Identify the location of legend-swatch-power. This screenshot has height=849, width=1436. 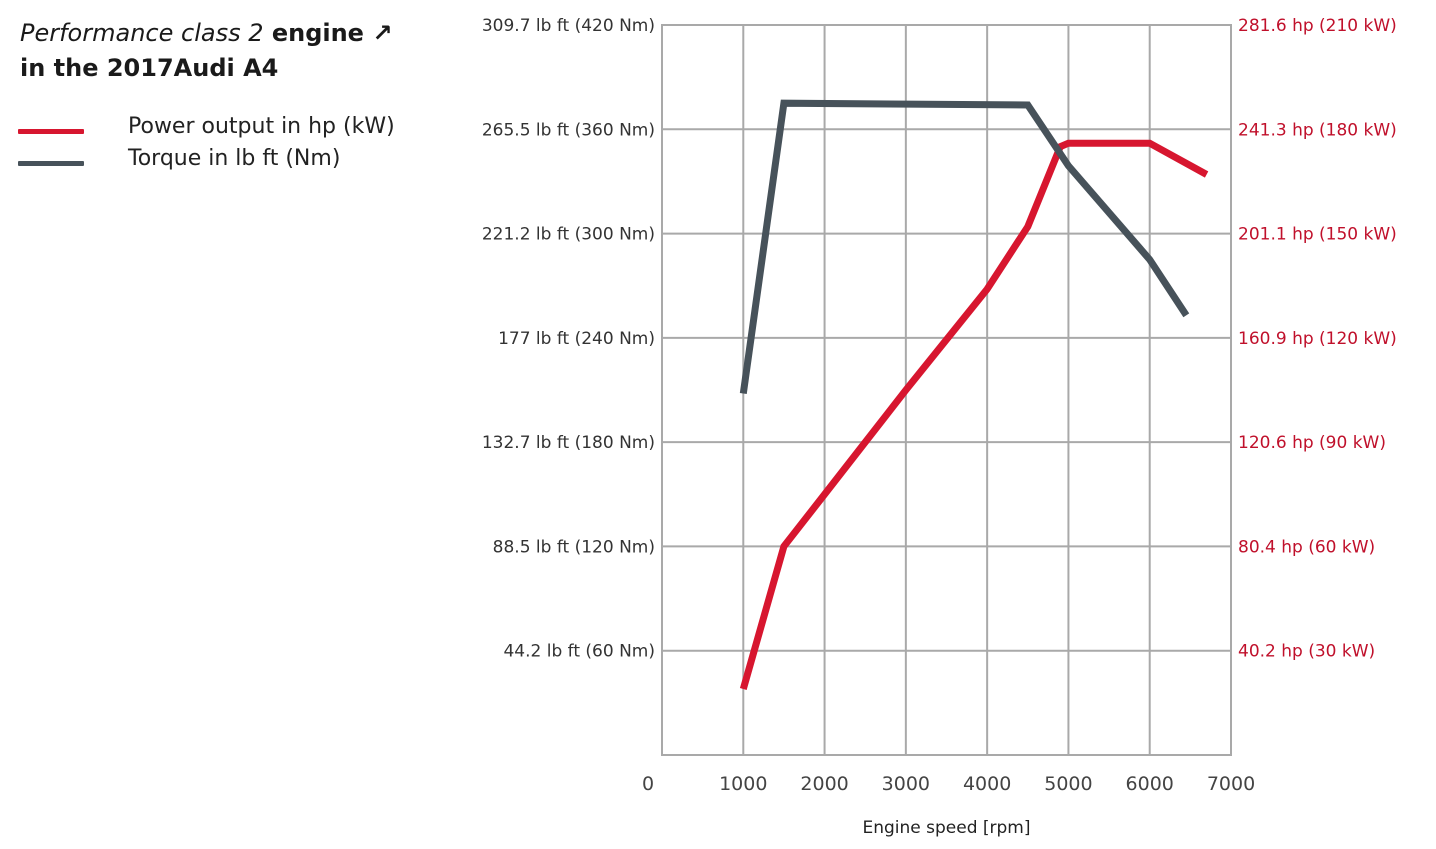
(51, 131).